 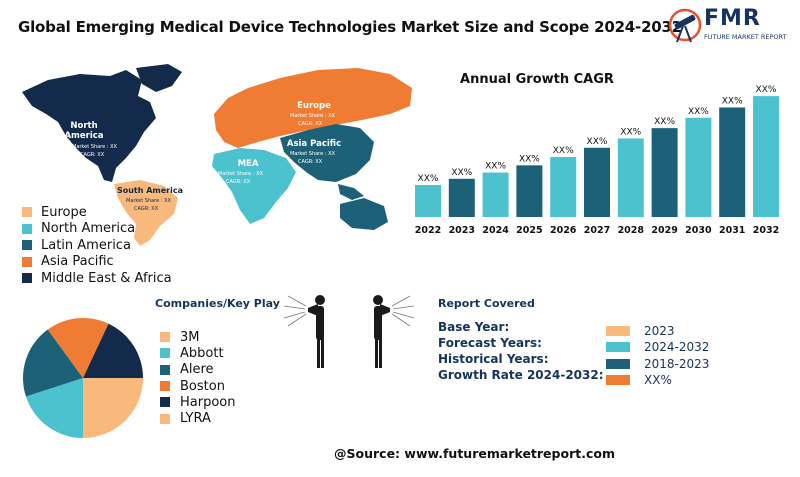 I want to click on pie-chart, so click(x=83, y=378).